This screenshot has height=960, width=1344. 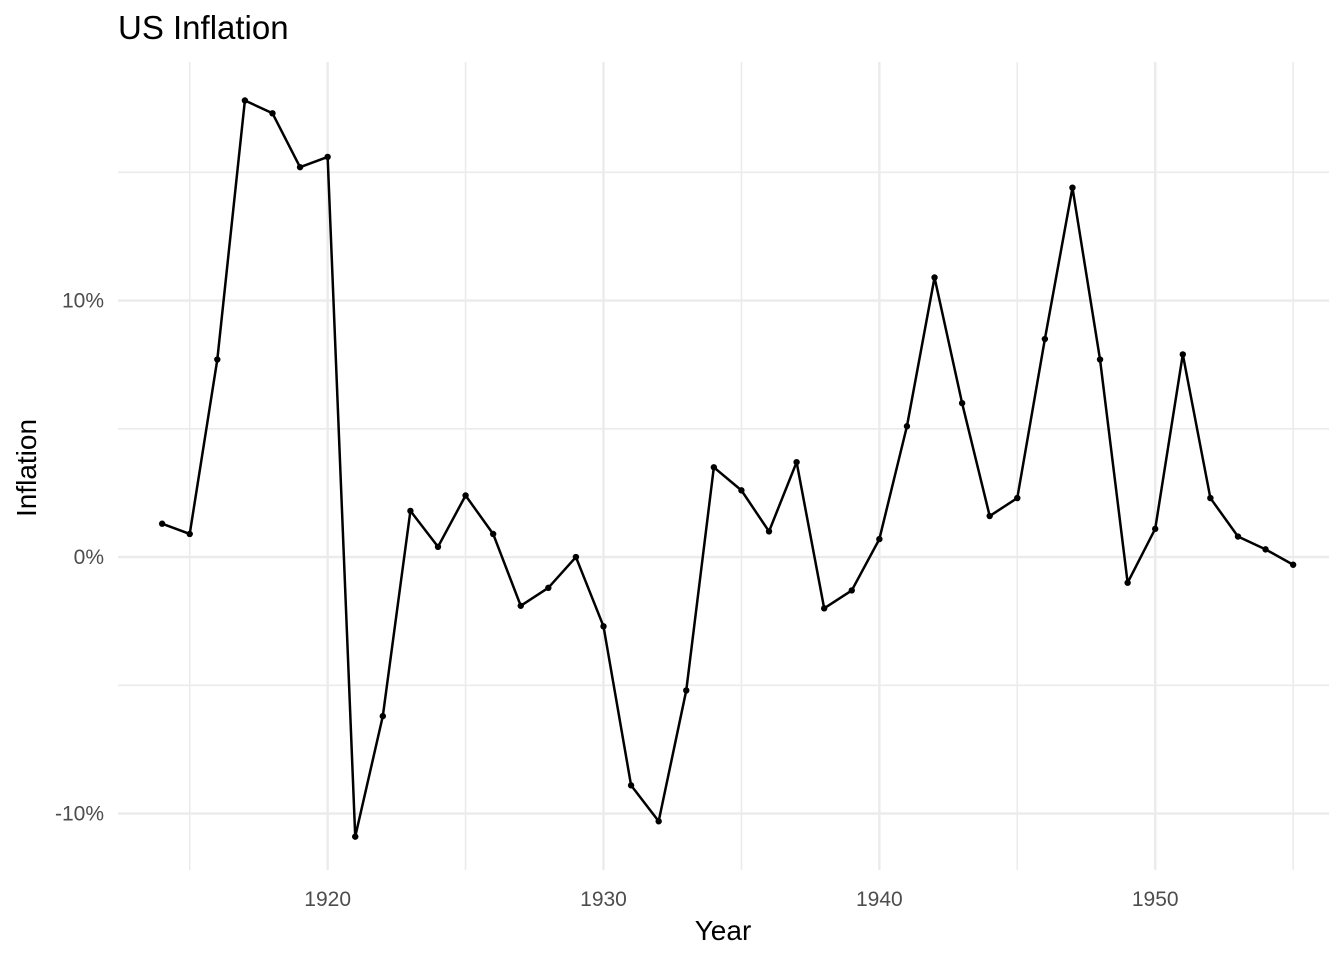 I want to click on x-tick-label: 1930, so click(x=603, y=899).